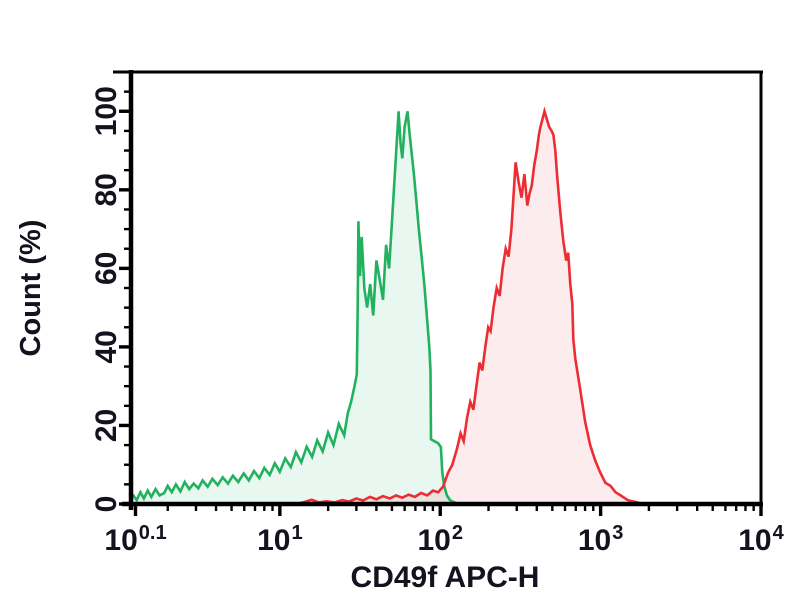 The width and height of the screenshot is (804, 605). Describe the element at coordinates (445, 577) in the screenshot. I see `x-axis-title: CD49f APC-H` at that location.